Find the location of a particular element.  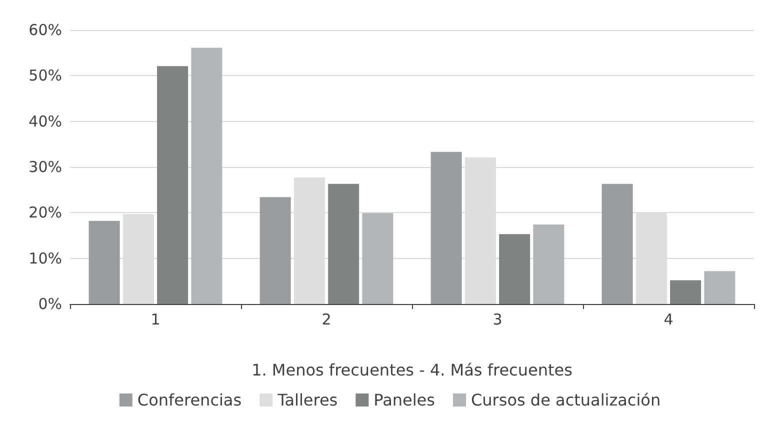

legend-label: Conferencias is located at coordinates (189, 400).